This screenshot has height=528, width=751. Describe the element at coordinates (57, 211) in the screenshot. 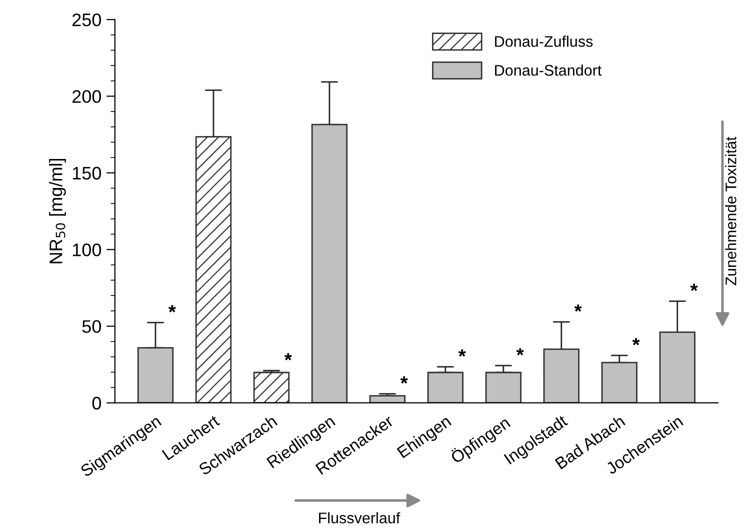

I see `y-axis-title: NR$_{50}$ [mg/ml]` at that location.